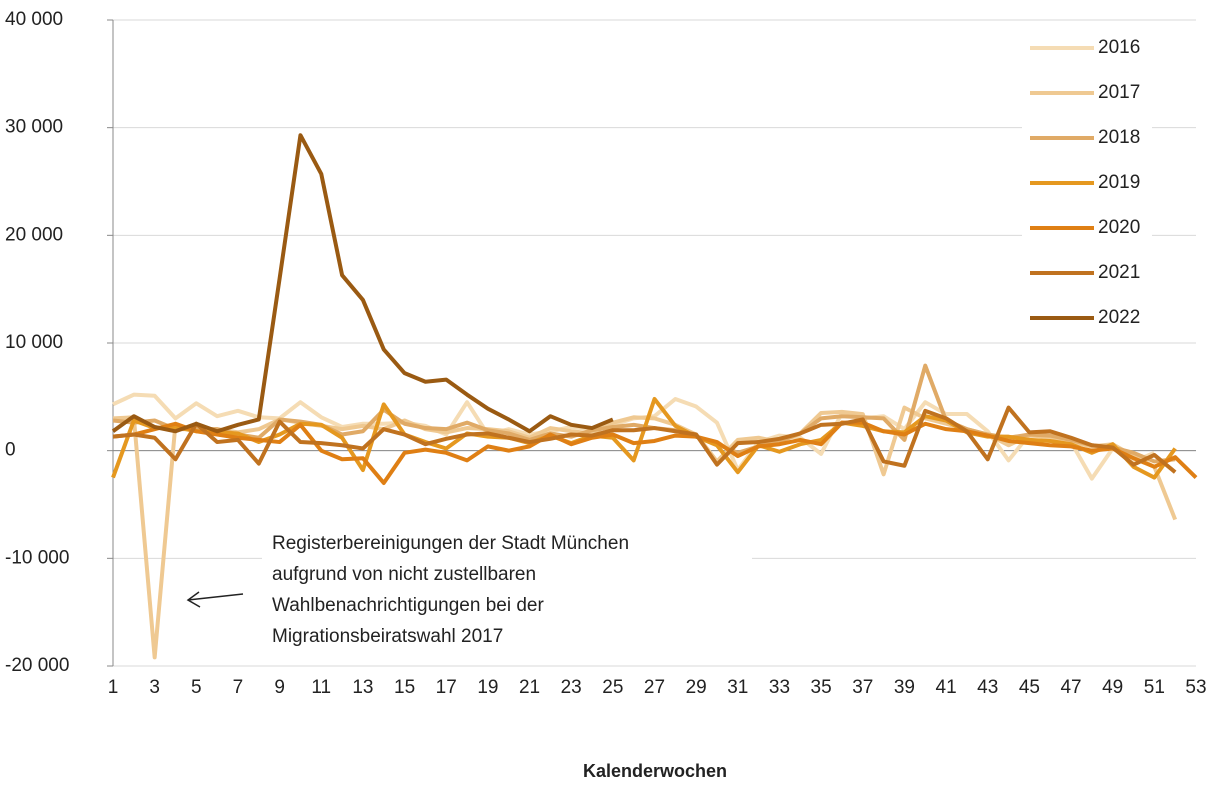  I want to click on annotation: Migrationsbeiratswahl 2017, so click(387, 636).